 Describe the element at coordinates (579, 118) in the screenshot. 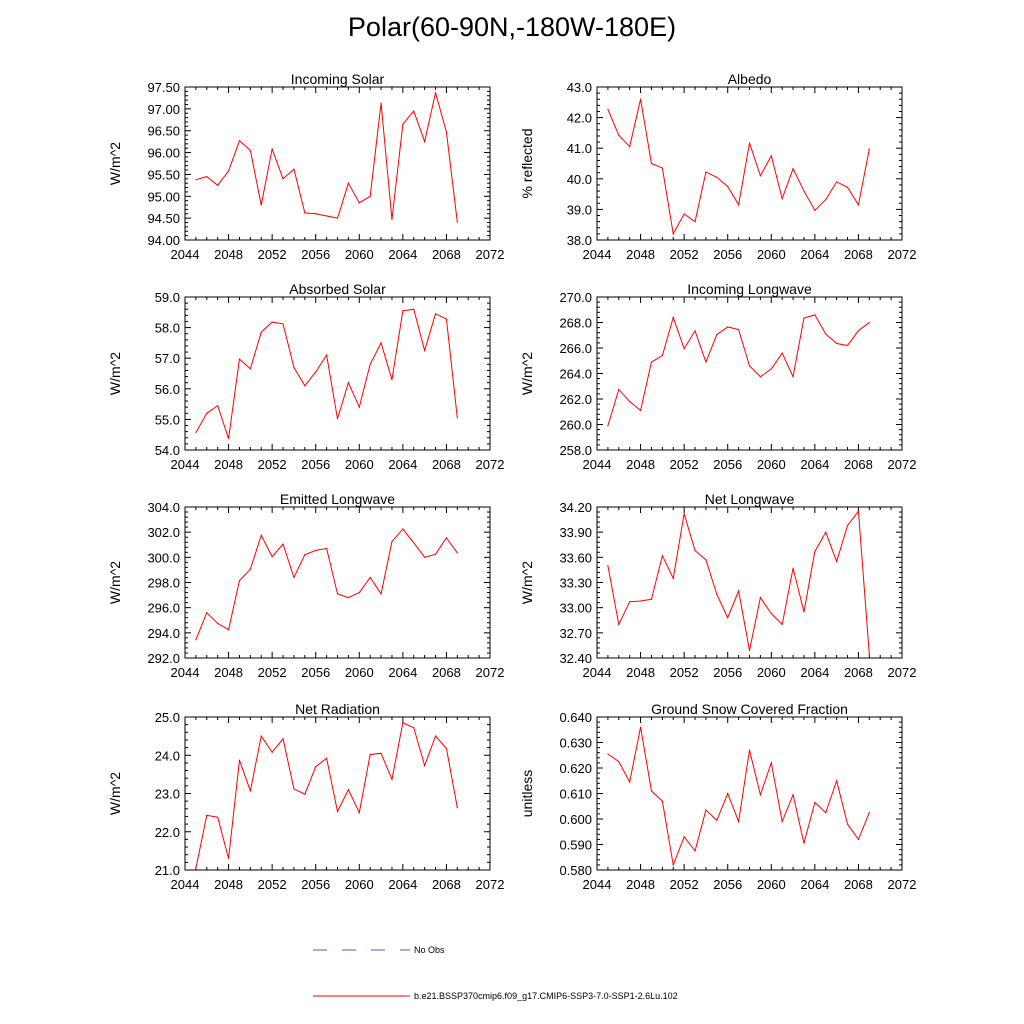

I see `y-tick-label: 42.0` at that location.